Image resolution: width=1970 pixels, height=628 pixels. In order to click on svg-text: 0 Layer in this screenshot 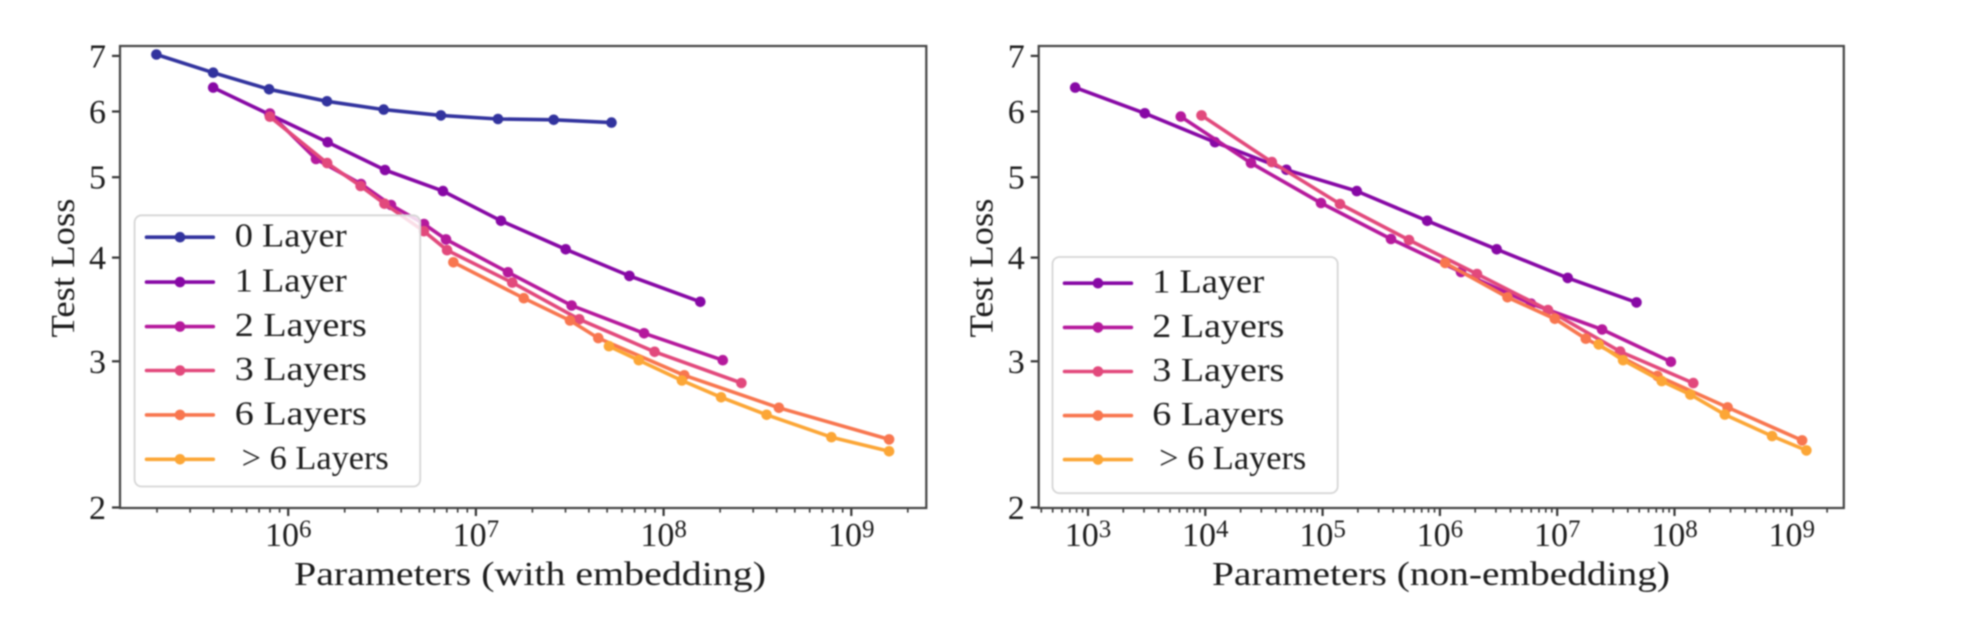, I will do `click(291, 236)`.